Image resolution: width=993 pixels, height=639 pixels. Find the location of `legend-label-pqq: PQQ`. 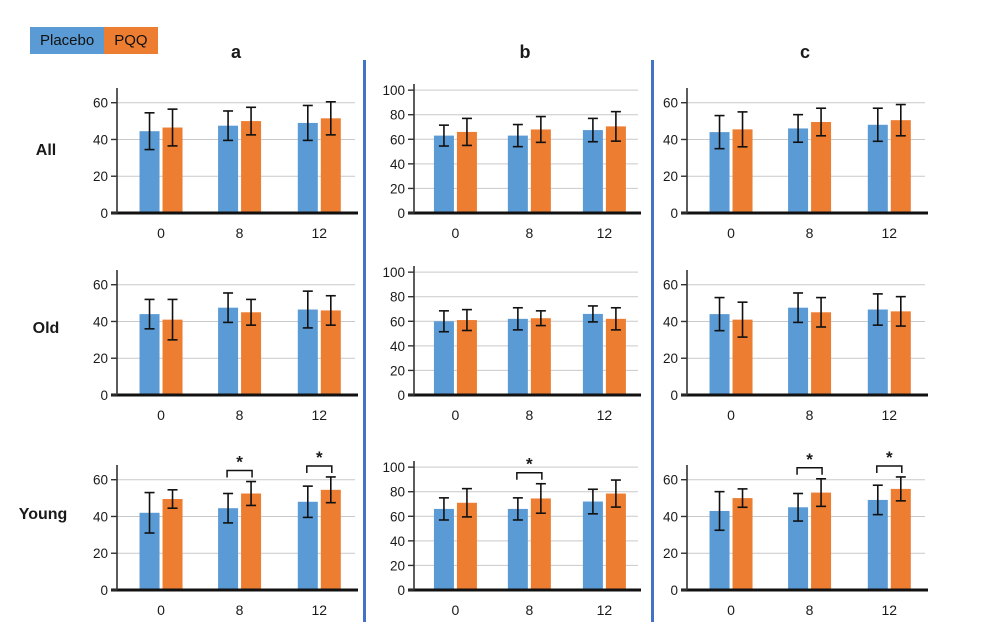

legend-label-pqq: PQQ is located at coordinates (131, 40).